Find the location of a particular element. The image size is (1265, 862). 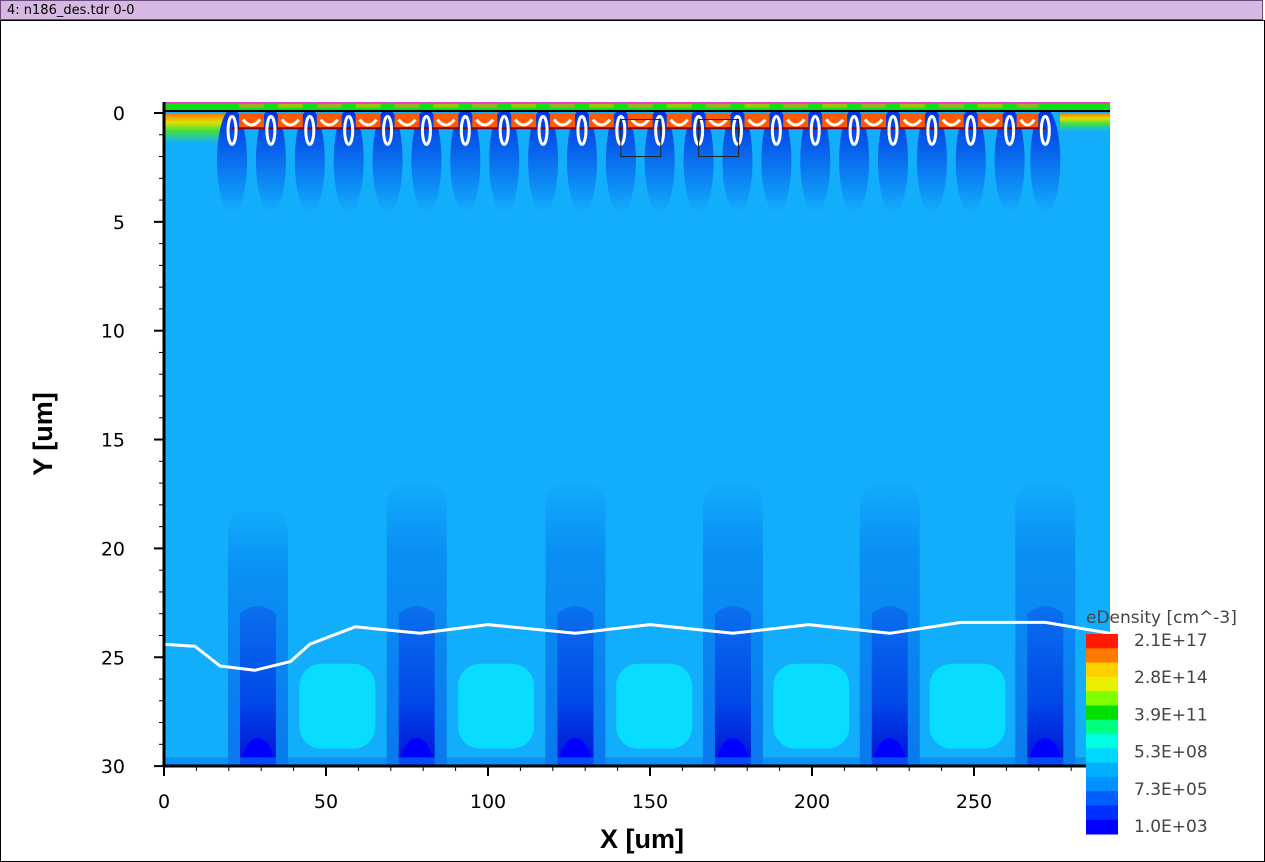

legend-label: 2.1E+17 is located at coordinates (1171, 641).